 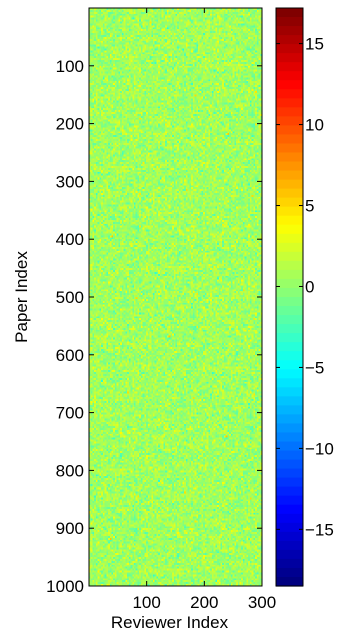 I want to click on colorbar-tick-label: 15, so click(x=314, y=44).